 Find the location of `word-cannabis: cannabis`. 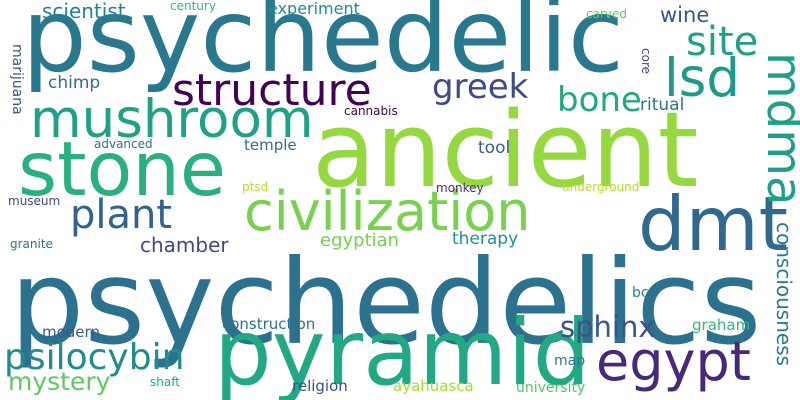

word-cannabis: cannabis is located at coordinates (371, 111).